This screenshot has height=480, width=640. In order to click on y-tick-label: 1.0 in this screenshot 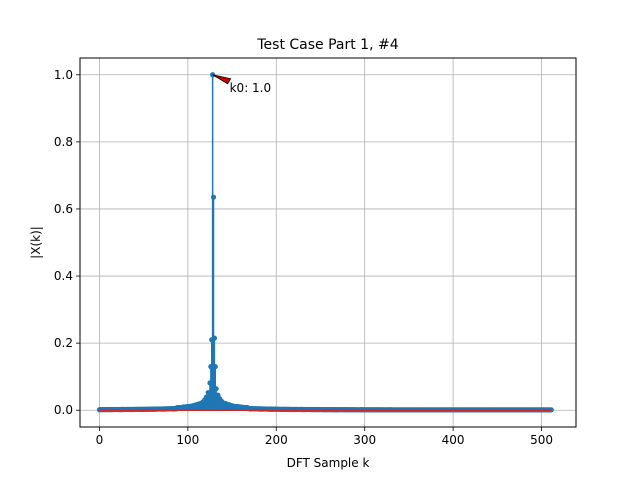, I will do `click(63, 75)`.